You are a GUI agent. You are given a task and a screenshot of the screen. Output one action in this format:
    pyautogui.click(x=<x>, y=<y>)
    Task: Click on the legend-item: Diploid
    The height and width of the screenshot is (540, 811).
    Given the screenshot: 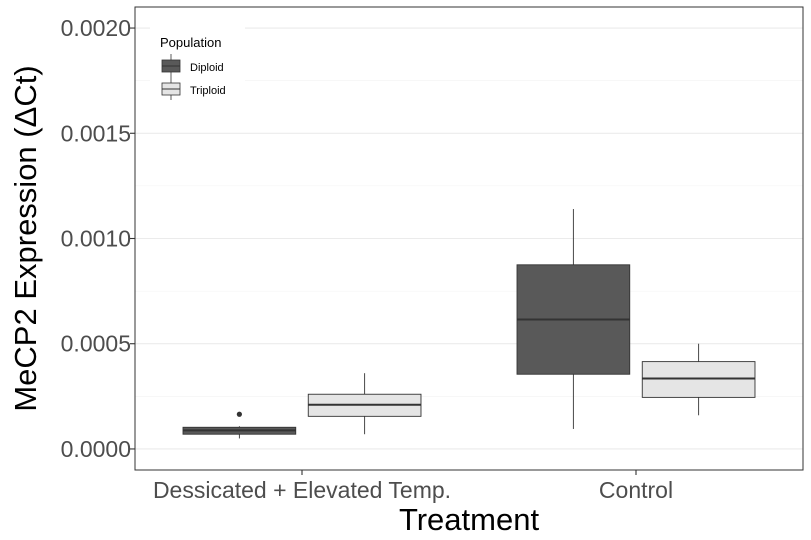 What is the action you would take?
    pyautogui.click(x=192, y=65)
    